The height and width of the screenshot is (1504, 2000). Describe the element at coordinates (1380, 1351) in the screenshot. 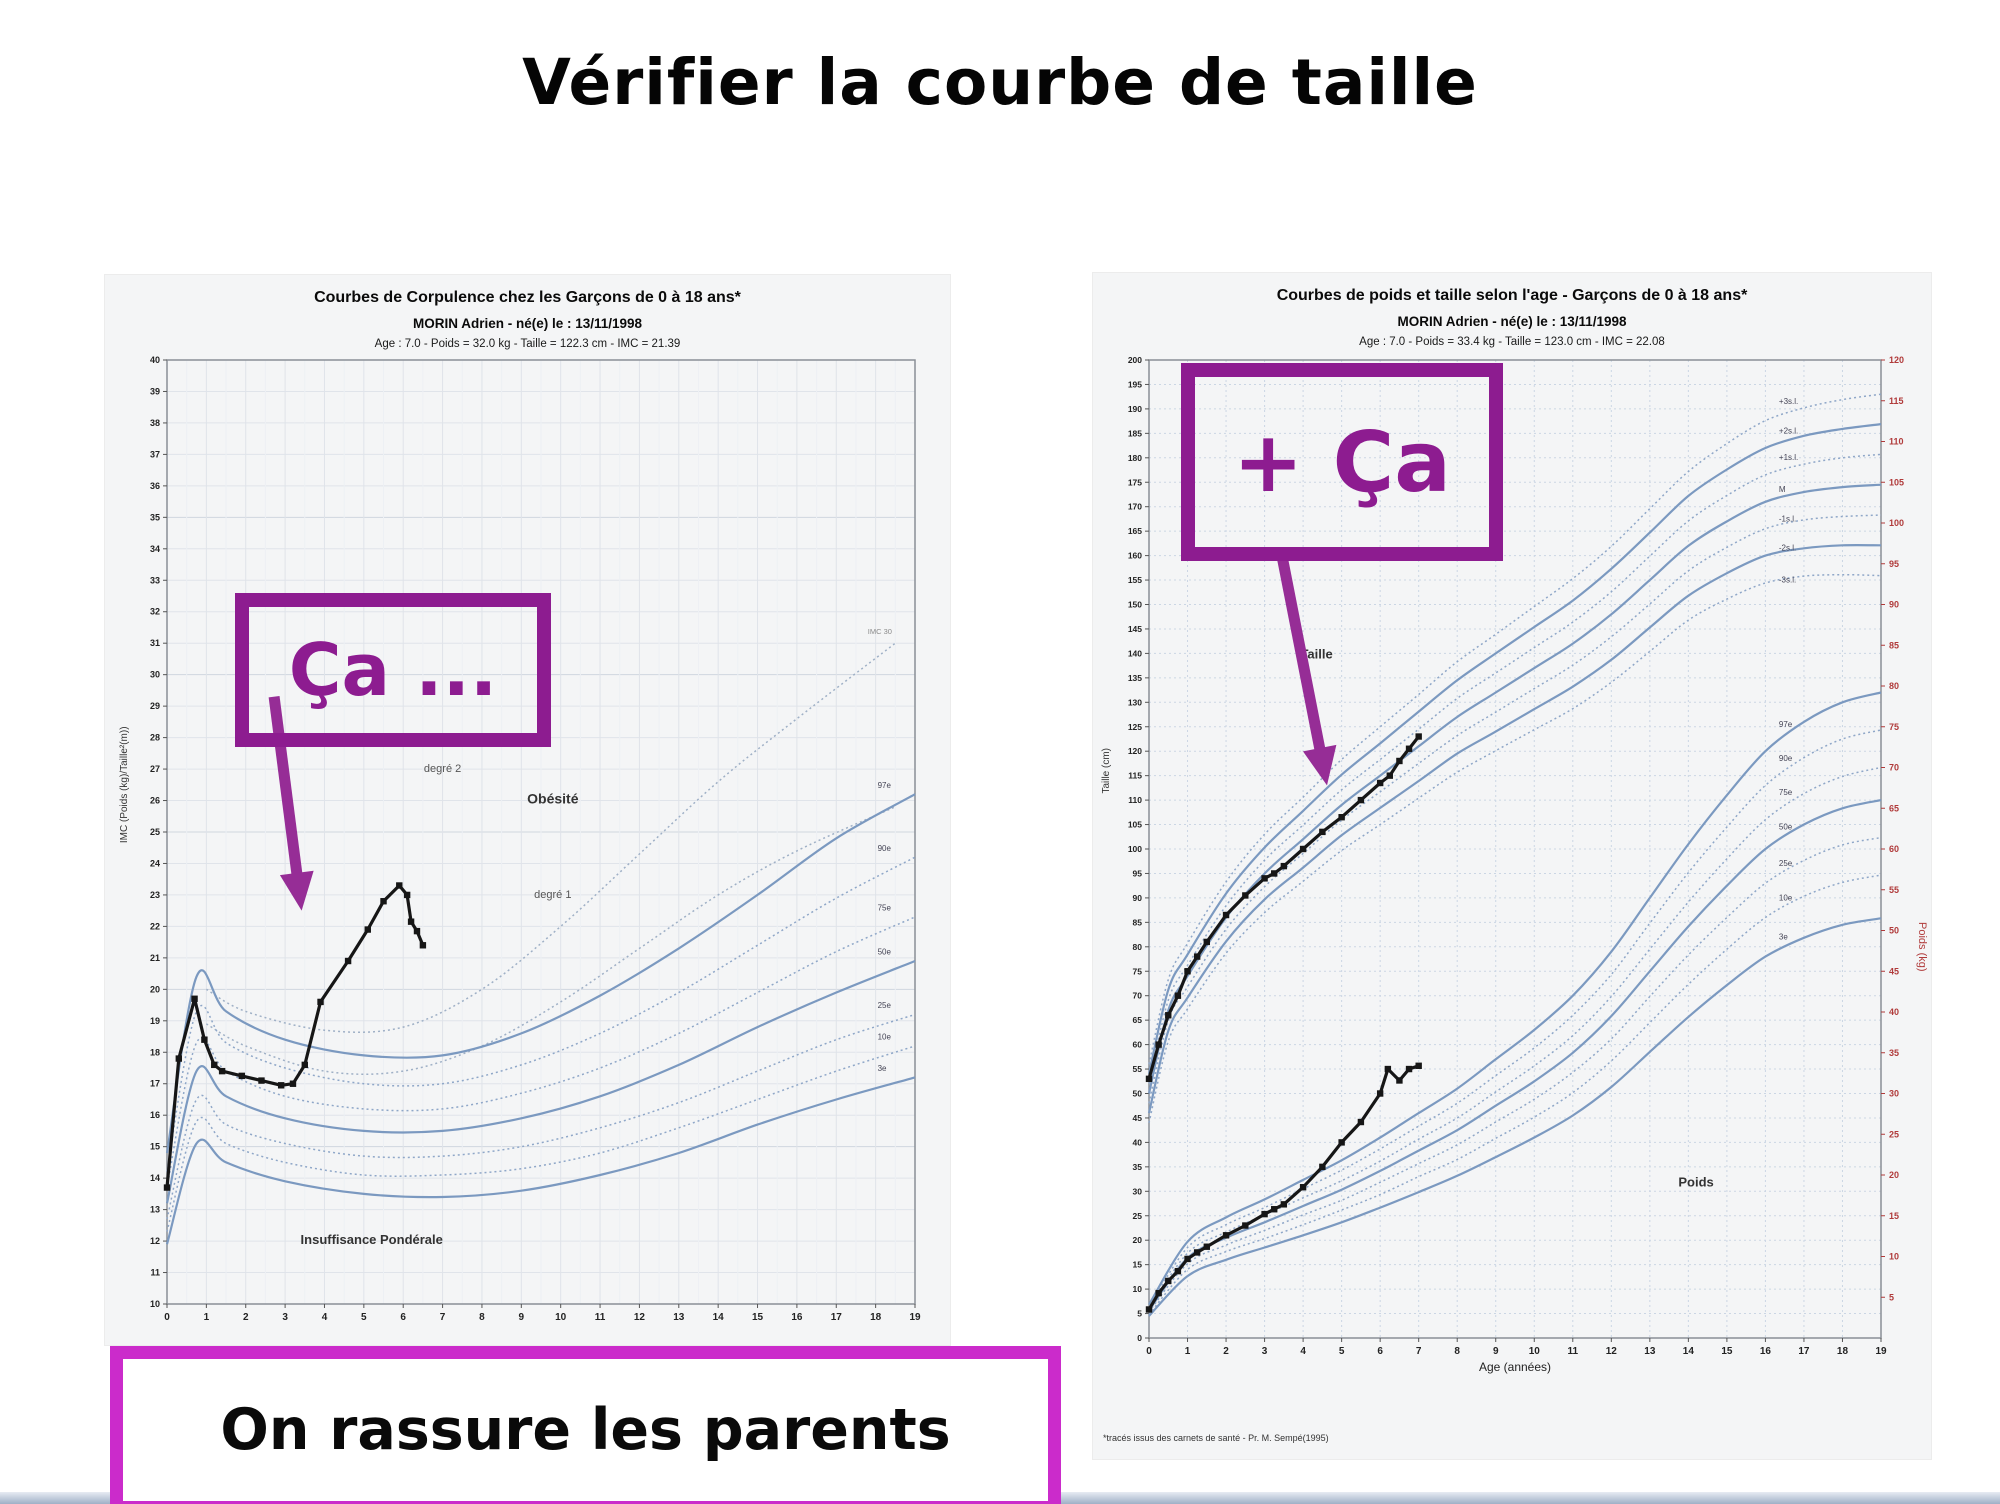

I see `svg-text: 6` at that location.